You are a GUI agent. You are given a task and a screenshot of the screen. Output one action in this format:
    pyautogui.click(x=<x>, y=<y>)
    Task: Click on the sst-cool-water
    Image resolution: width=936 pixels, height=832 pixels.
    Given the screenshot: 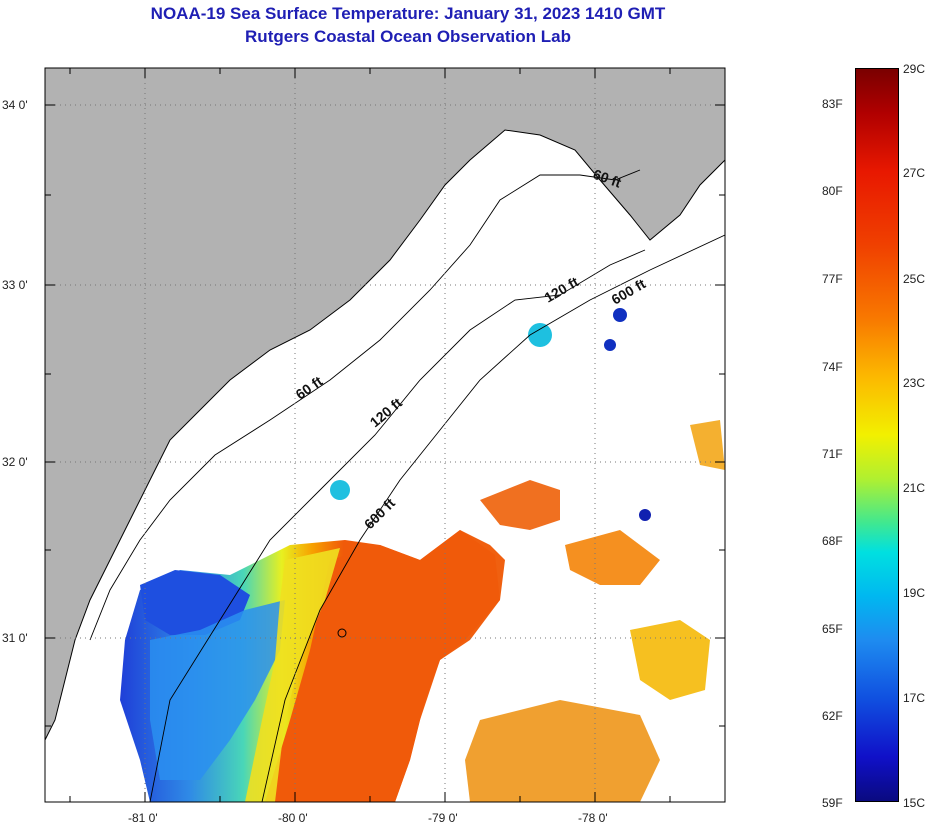 What is the action you would take?
    pyautogui.click(x=217, y=690)
    